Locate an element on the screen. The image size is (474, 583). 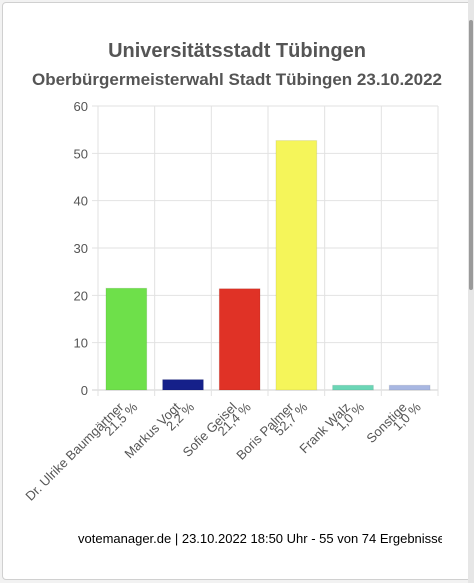
y-tick-label: 50 is located at coordinates (81, 153).